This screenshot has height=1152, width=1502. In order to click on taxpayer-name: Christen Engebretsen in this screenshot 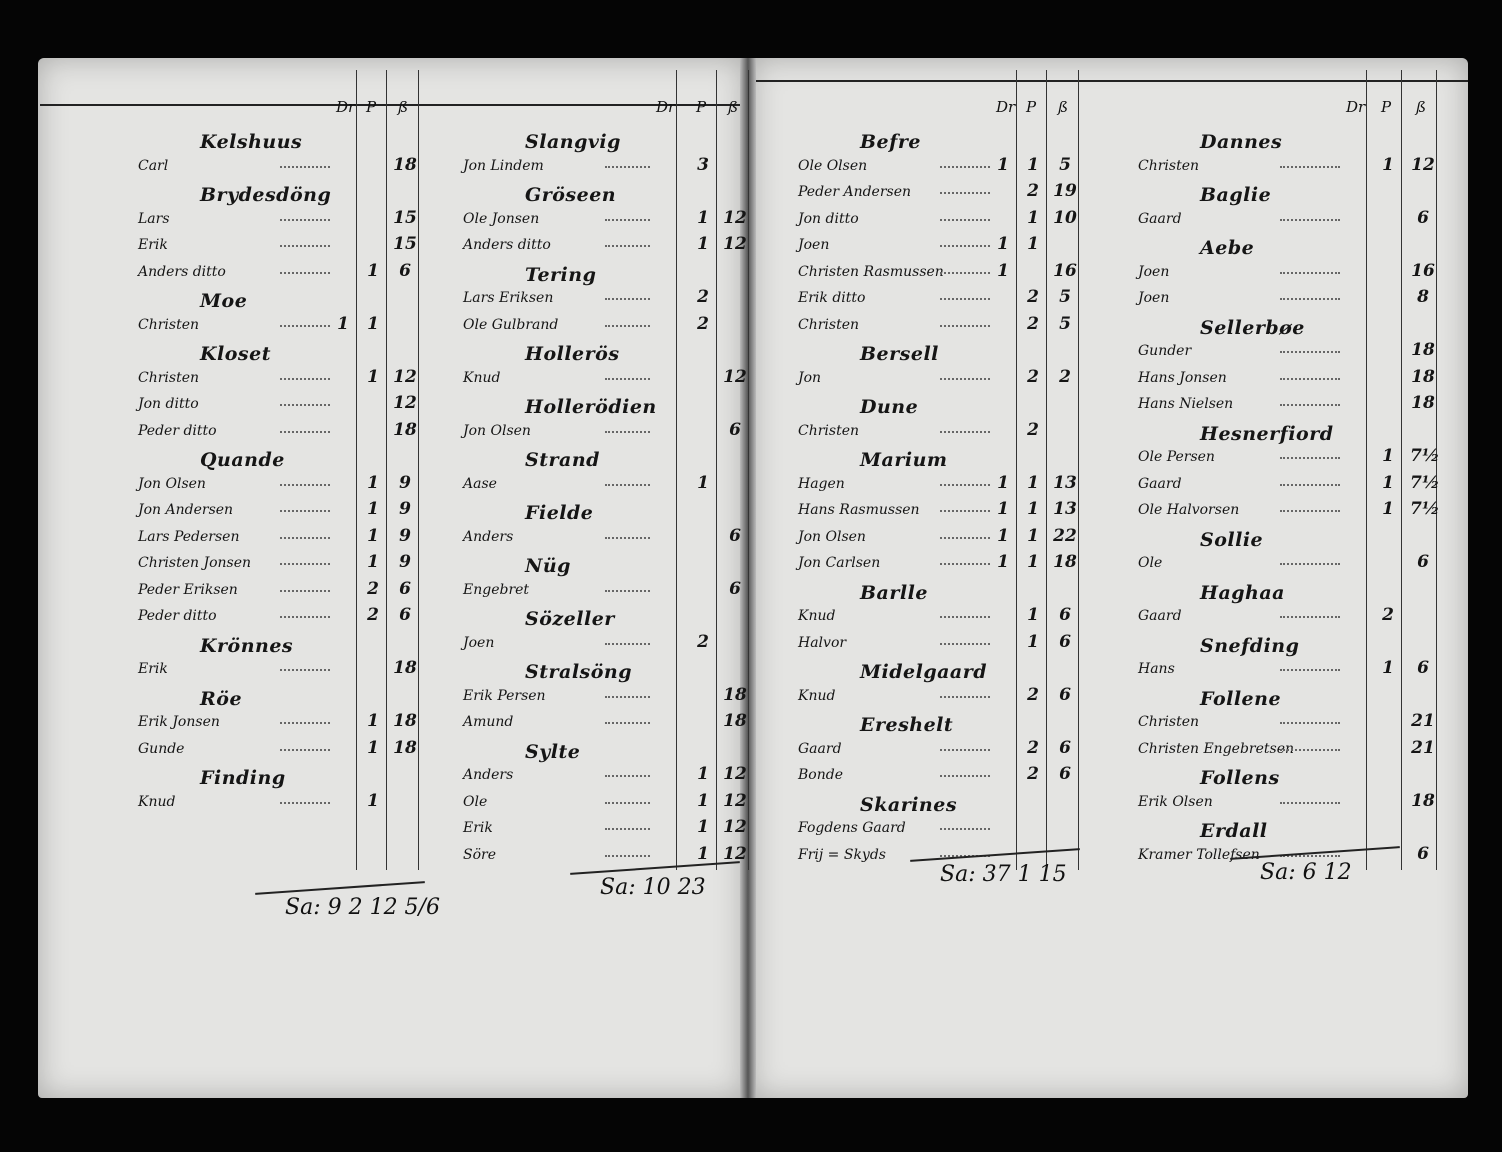, I will do `click(1216, 748)`.